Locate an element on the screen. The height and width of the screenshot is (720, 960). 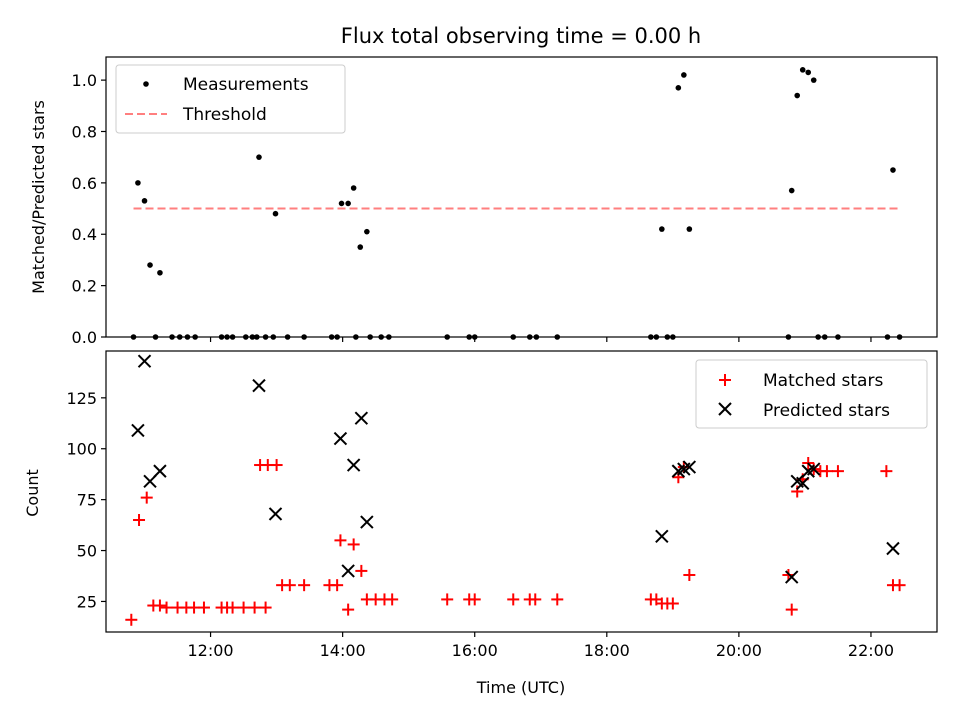
bottom-legend-frame is located at coordinates (811, 394).